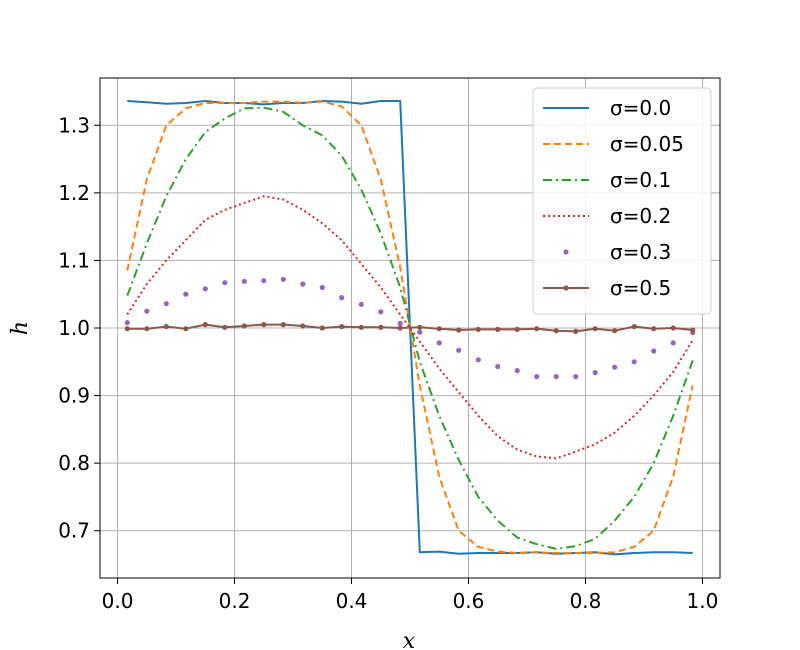 The image size is (800, 650). Describe the element at coordinates (410, 601) in the screenshot. I see `x-tick-labels: 0.0 0.2 0.4 0.6 0.8 1.0` at that location.